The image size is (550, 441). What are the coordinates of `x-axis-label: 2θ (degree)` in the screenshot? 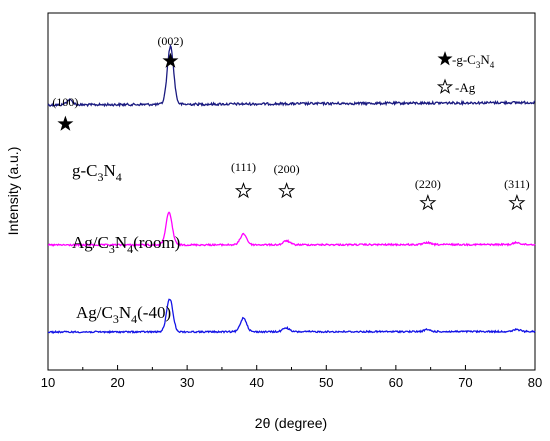 It's located at (291, 423).